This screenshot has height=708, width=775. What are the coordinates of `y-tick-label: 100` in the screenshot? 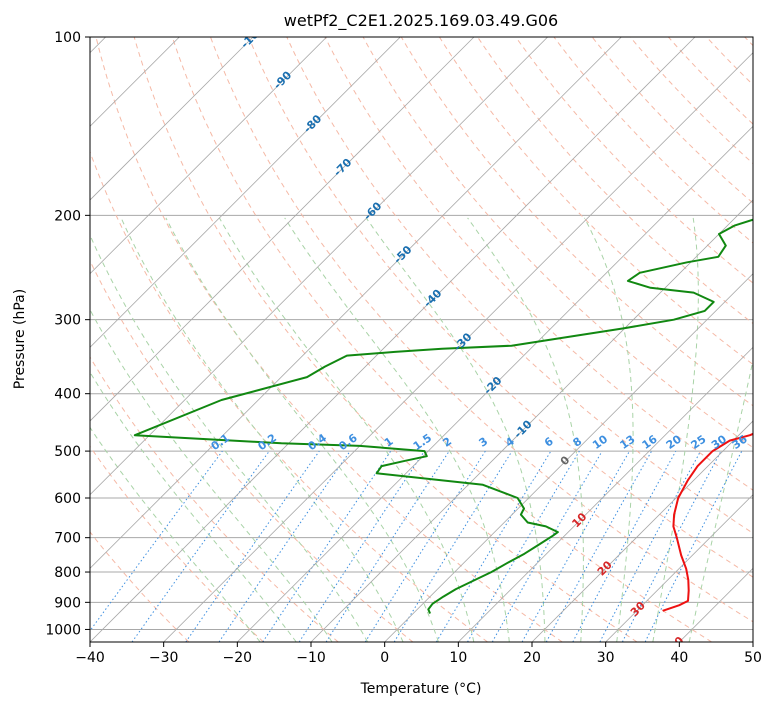 It's located at (67, 38).